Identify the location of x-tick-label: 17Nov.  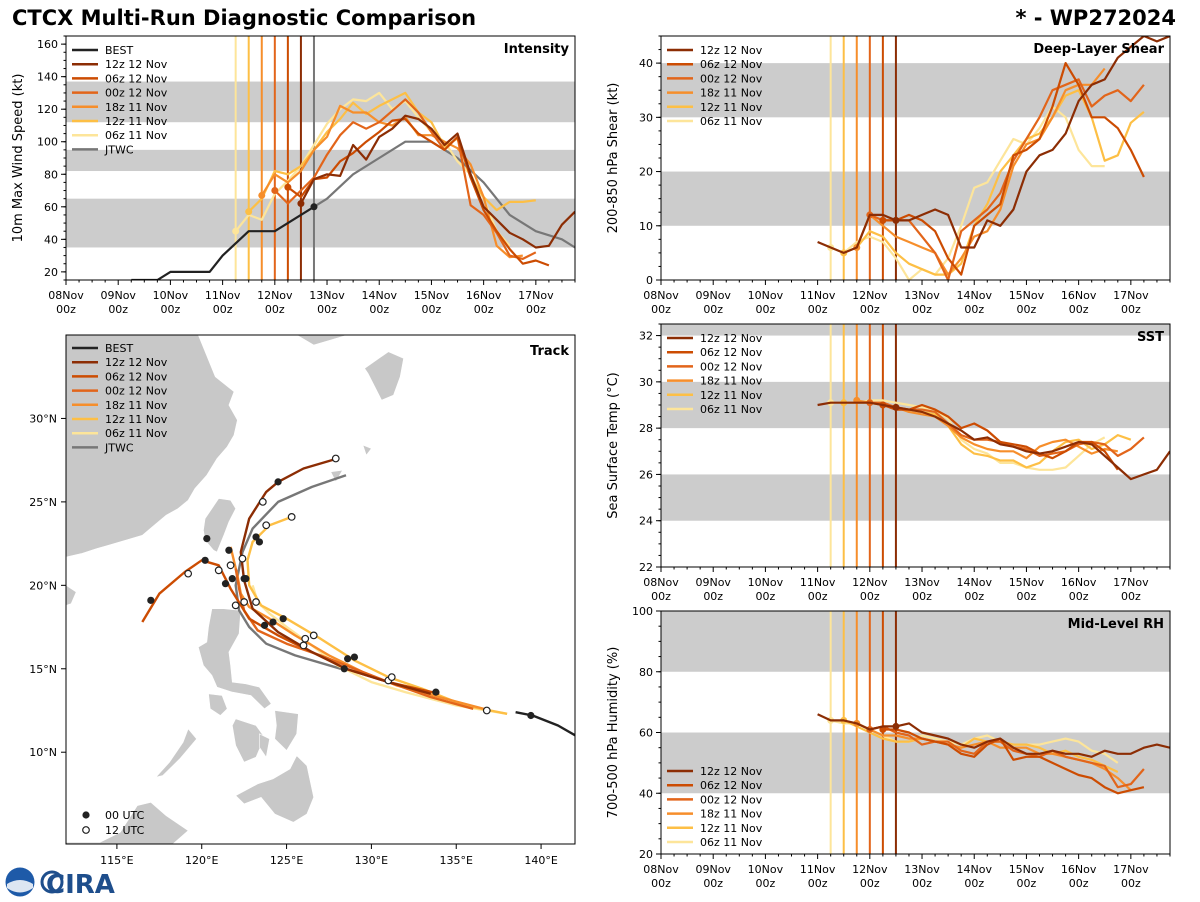
(1131, 582).